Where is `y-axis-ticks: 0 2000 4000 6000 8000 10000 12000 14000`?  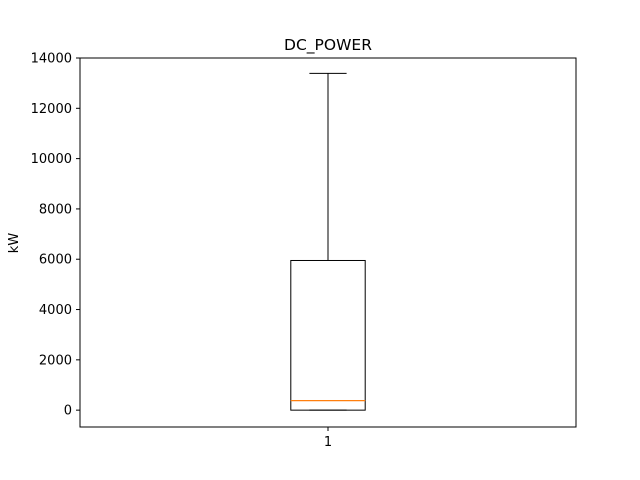
y-axis-ticks: 0 2000 4000 6000 8000 10000 12000 14000 is located at coordinates (55, 235).